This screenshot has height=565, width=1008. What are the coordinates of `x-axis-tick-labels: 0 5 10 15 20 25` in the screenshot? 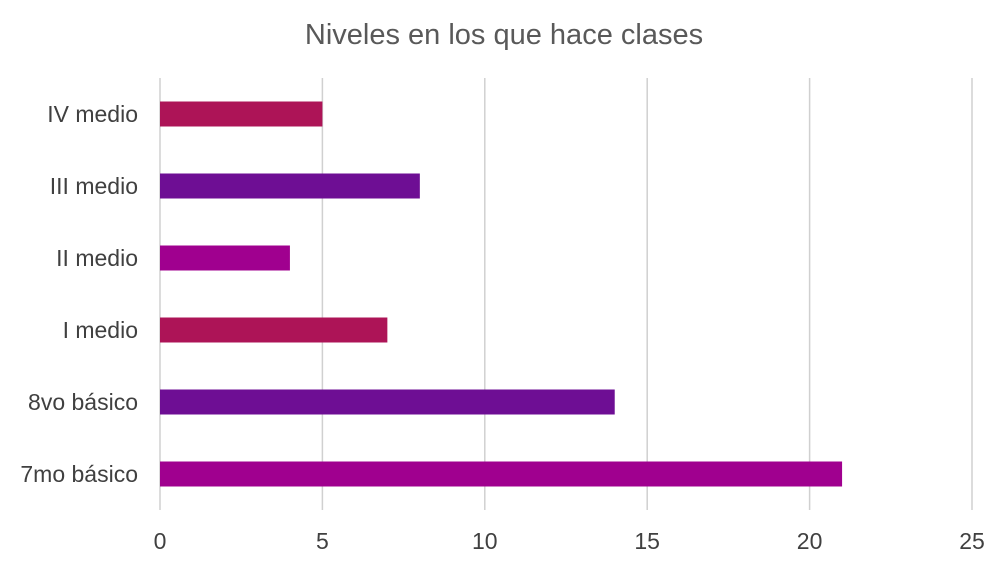 It's located at (569, 541).